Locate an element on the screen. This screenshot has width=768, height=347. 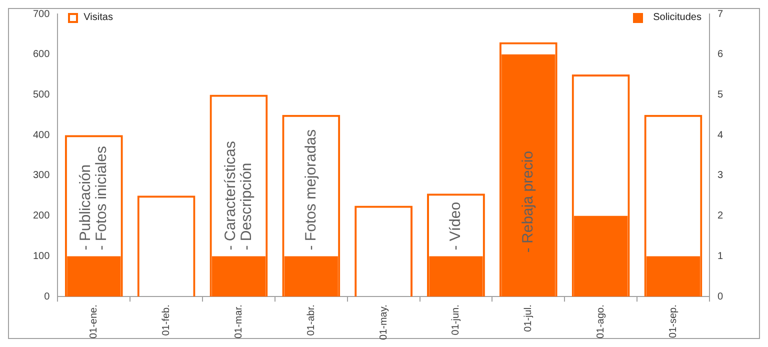
x-tick-label: 01-ago. is located at coordinates (601, 321).